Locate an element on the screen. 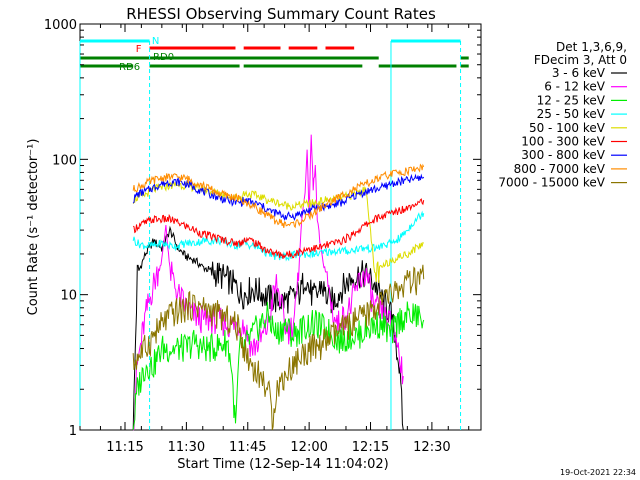  x-tick-label-4: 12:15 is located at coordinates (370, 447).